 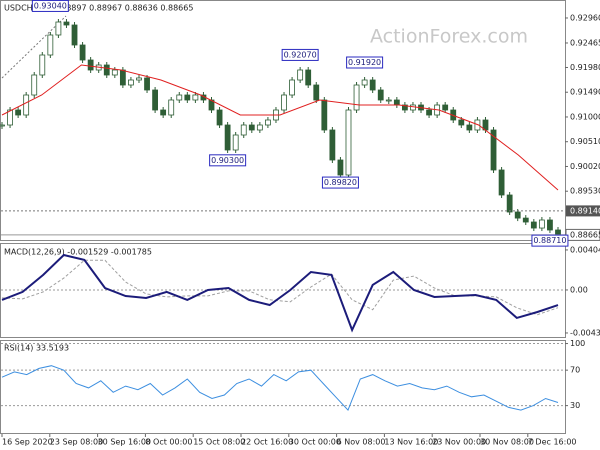 What do you see at coordinates (585, 332) in the screenshot?
I see `y-tick-label: -0.004351` at bounding box center [585, 332].